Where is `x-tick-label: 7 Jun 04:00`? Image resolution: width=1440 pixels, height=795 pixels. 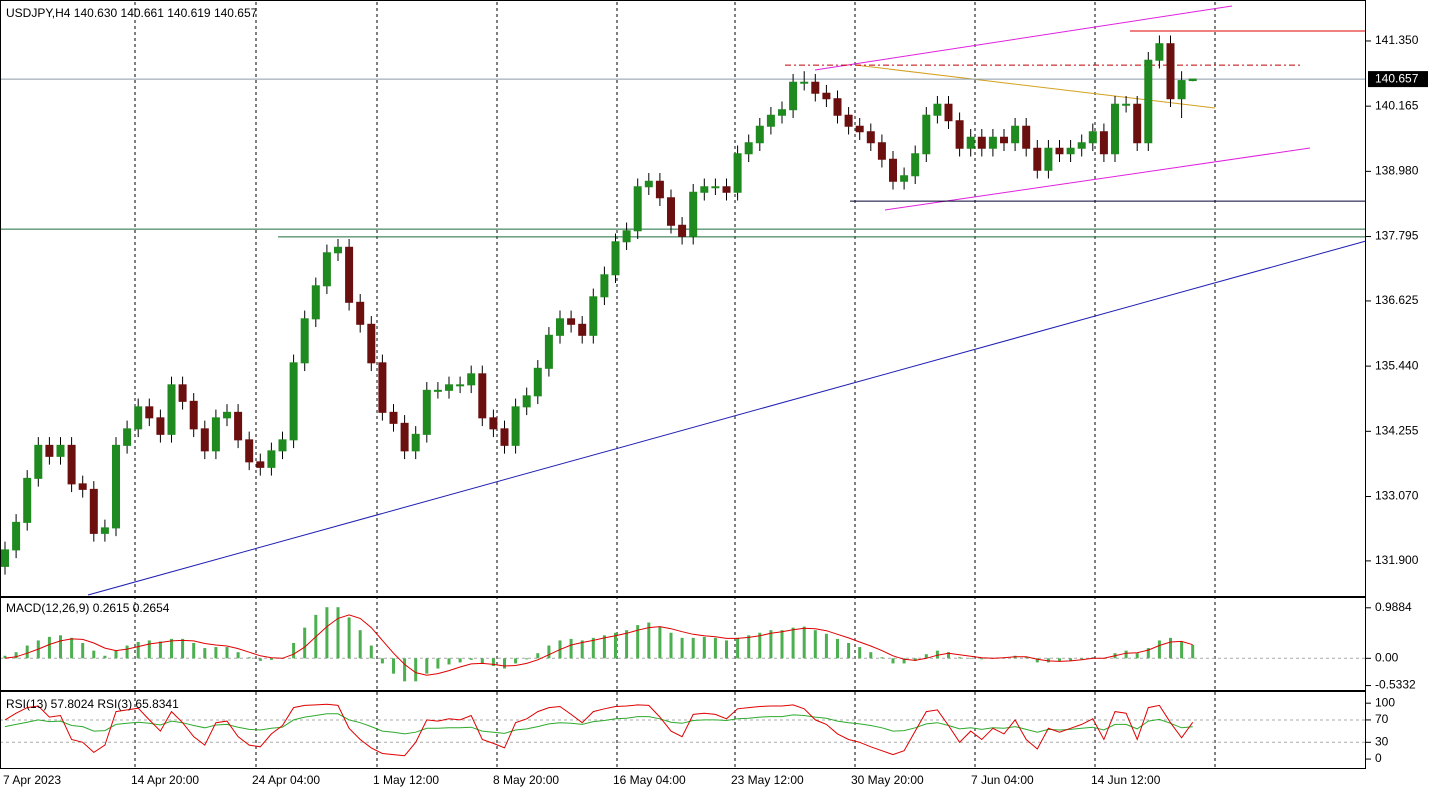 x-tick-label: 7 Jun 04:00 is located at coordinates (1002, 780).